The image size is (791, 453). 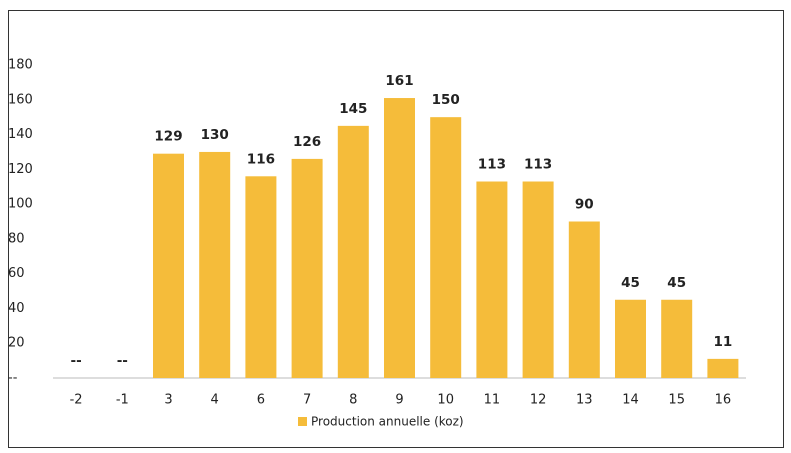 I want to click on y-tick-label: 100, so click(x=20, y=204).